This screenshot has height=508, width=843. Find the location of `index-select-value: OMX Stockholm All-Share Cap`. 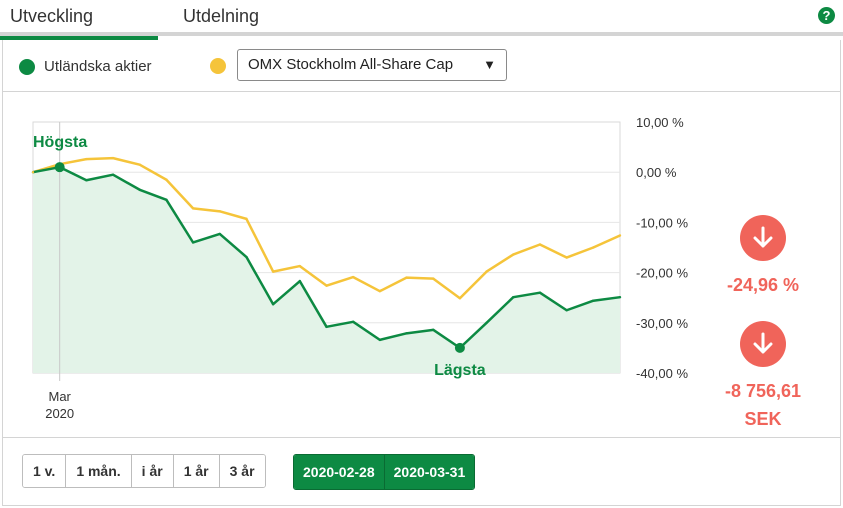

index-select-value: OMX Stockholm All-Share Cap is located at coordinates (351, 64).